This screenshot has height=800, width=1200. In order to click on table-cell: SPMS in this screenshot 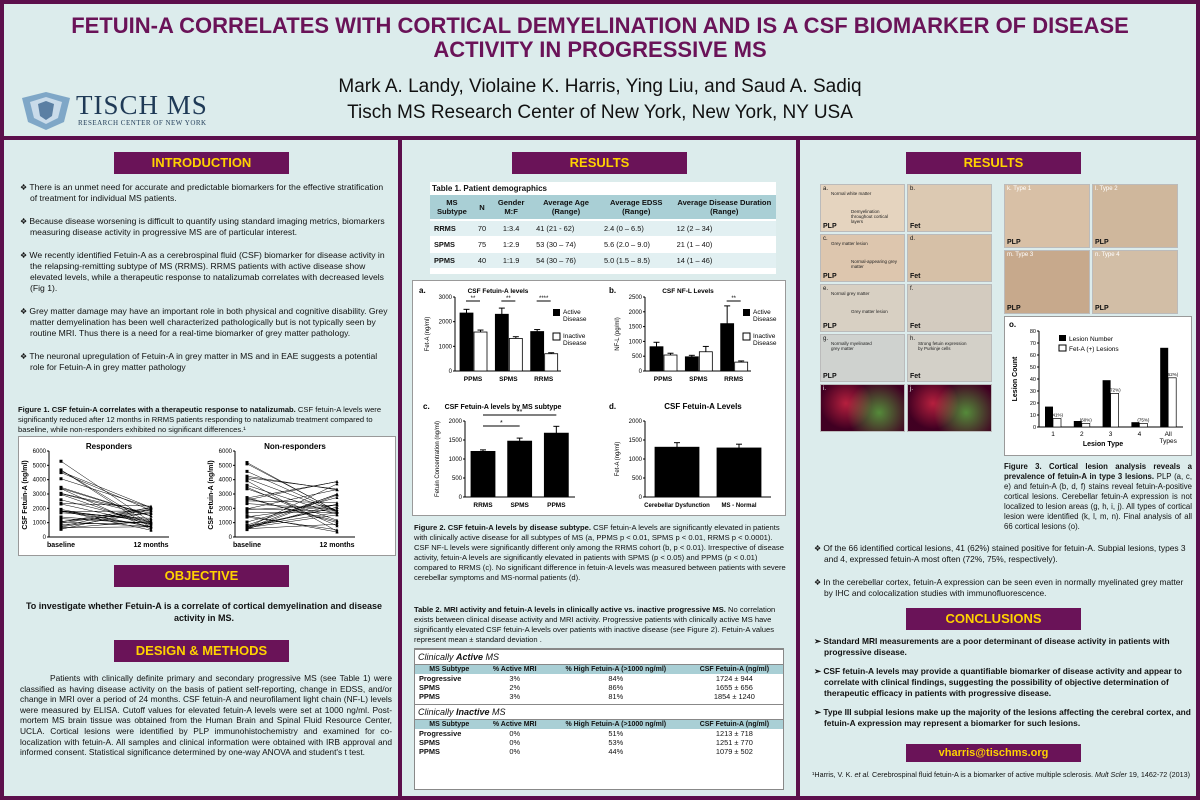, I will do `click(429, 742)`.